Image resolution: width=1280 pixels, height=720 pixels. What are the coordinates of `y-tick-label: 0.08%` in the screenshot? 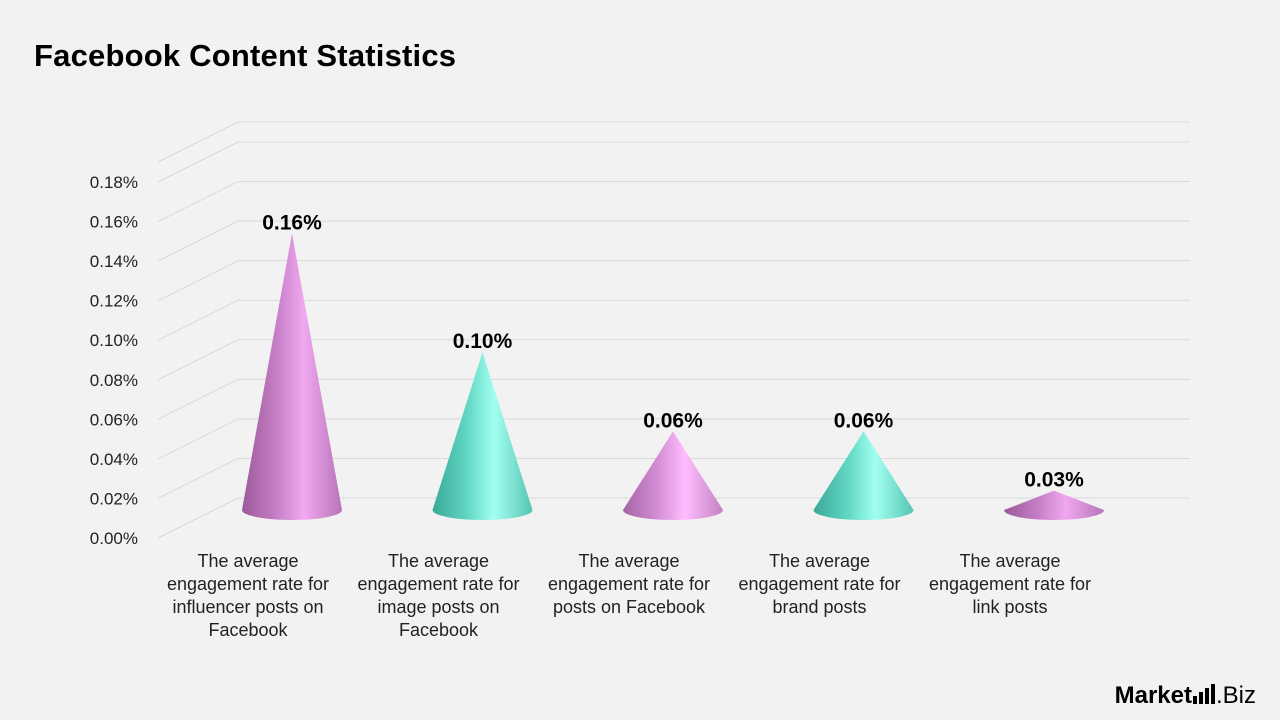 It's located at (114, 380).